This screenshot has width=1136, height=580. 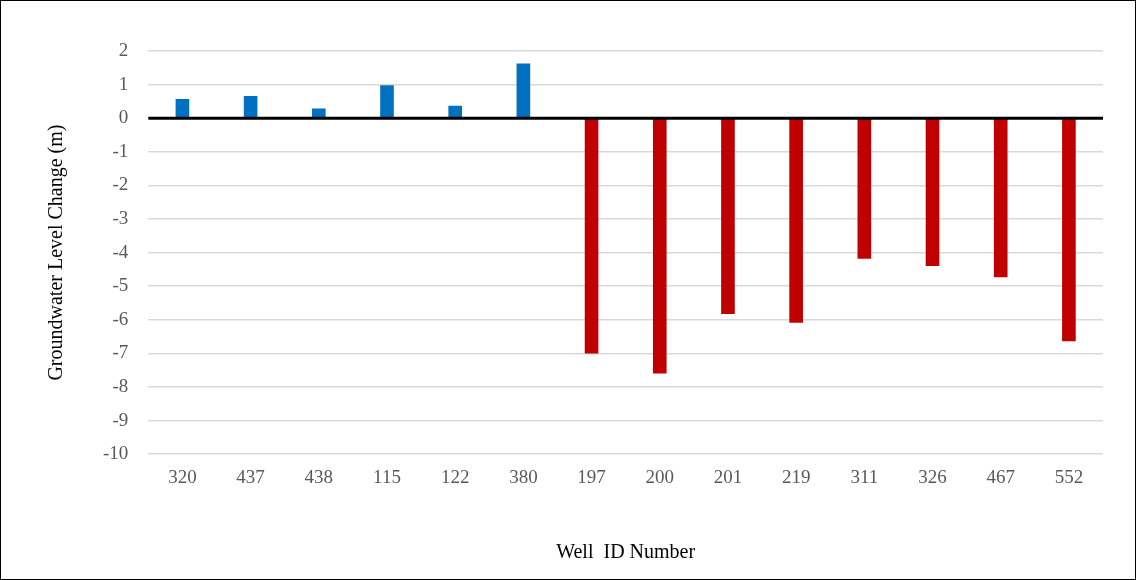 What do you see at coordinates (123, 83) in the screenshot?
I see `y-tick-label: 1` at bounding box center [123, 83].